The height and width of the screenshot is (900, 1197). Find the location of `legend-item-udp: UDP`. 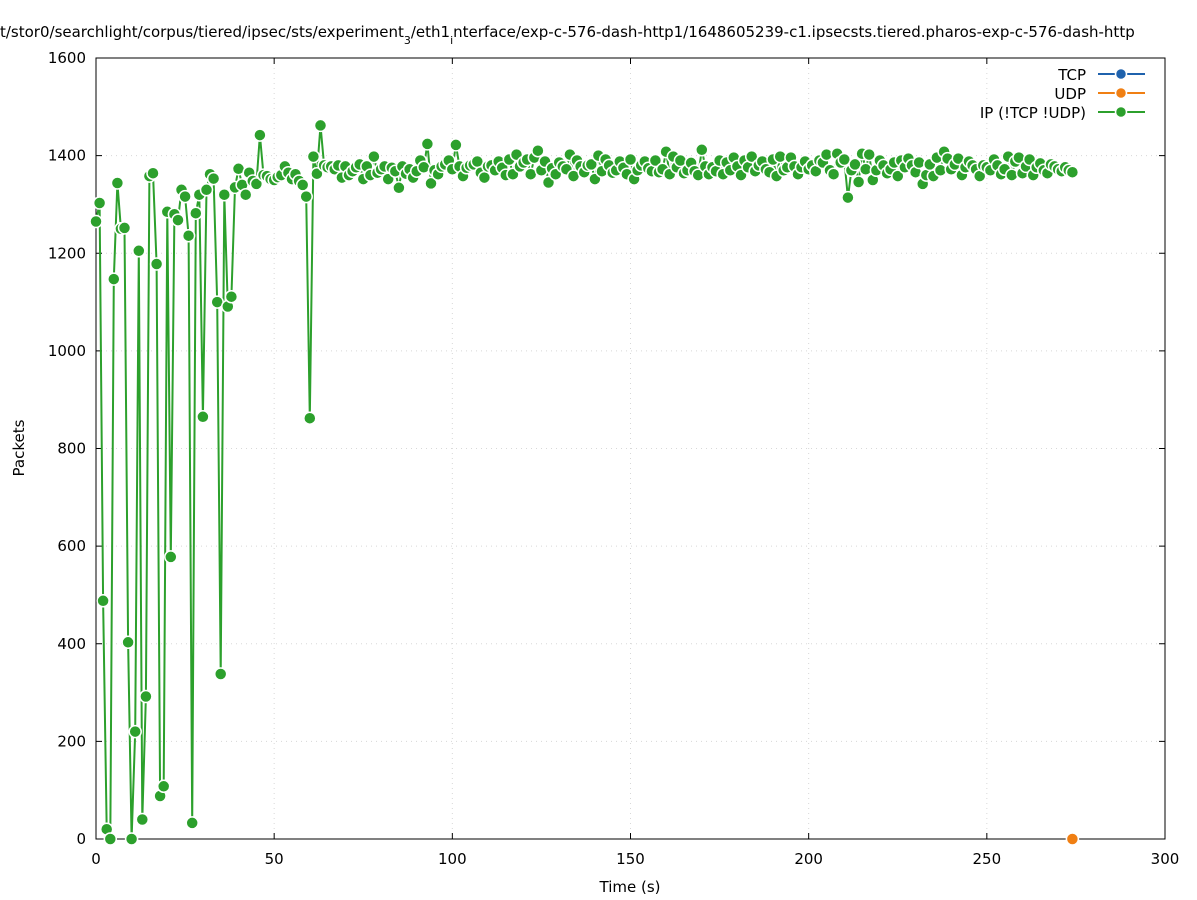

legend-item-udp: UDP is located at coordinates (1099, 94).